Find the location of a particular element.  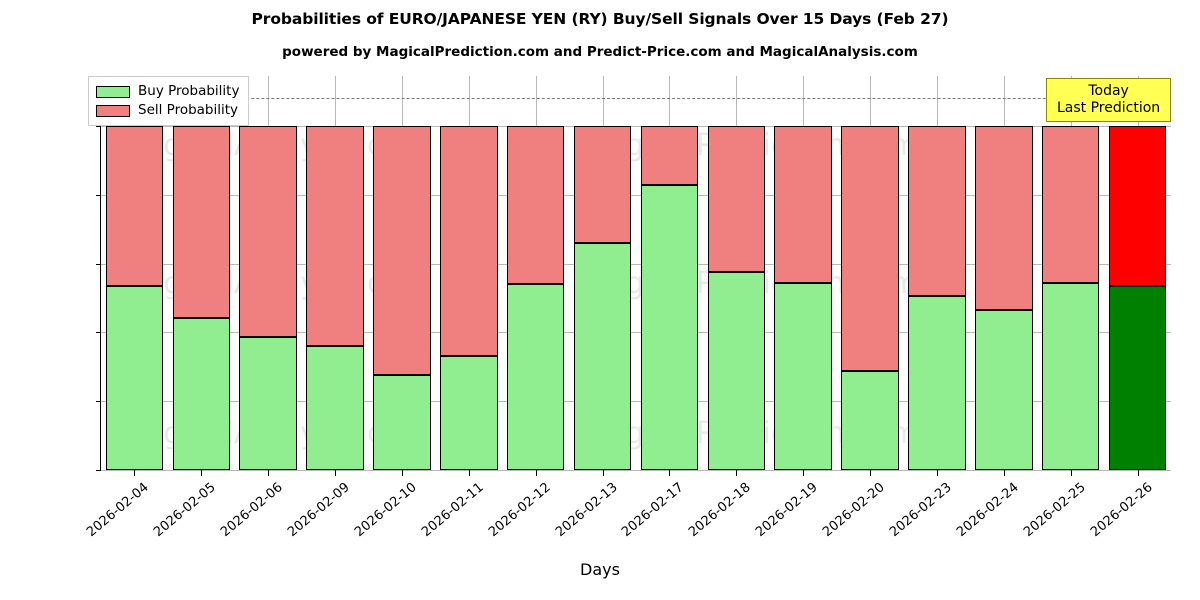

today-annotation-box: Today Last Prediction is located at coordinates (1109, 100).